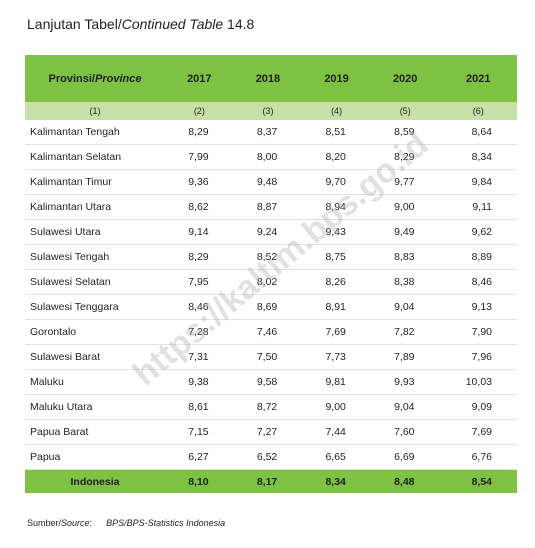 This screenshot has width=535, height=548. Describe the element at coordinates (405, 357) in the screenshot. I see `value-cell: 7,89` at that location.